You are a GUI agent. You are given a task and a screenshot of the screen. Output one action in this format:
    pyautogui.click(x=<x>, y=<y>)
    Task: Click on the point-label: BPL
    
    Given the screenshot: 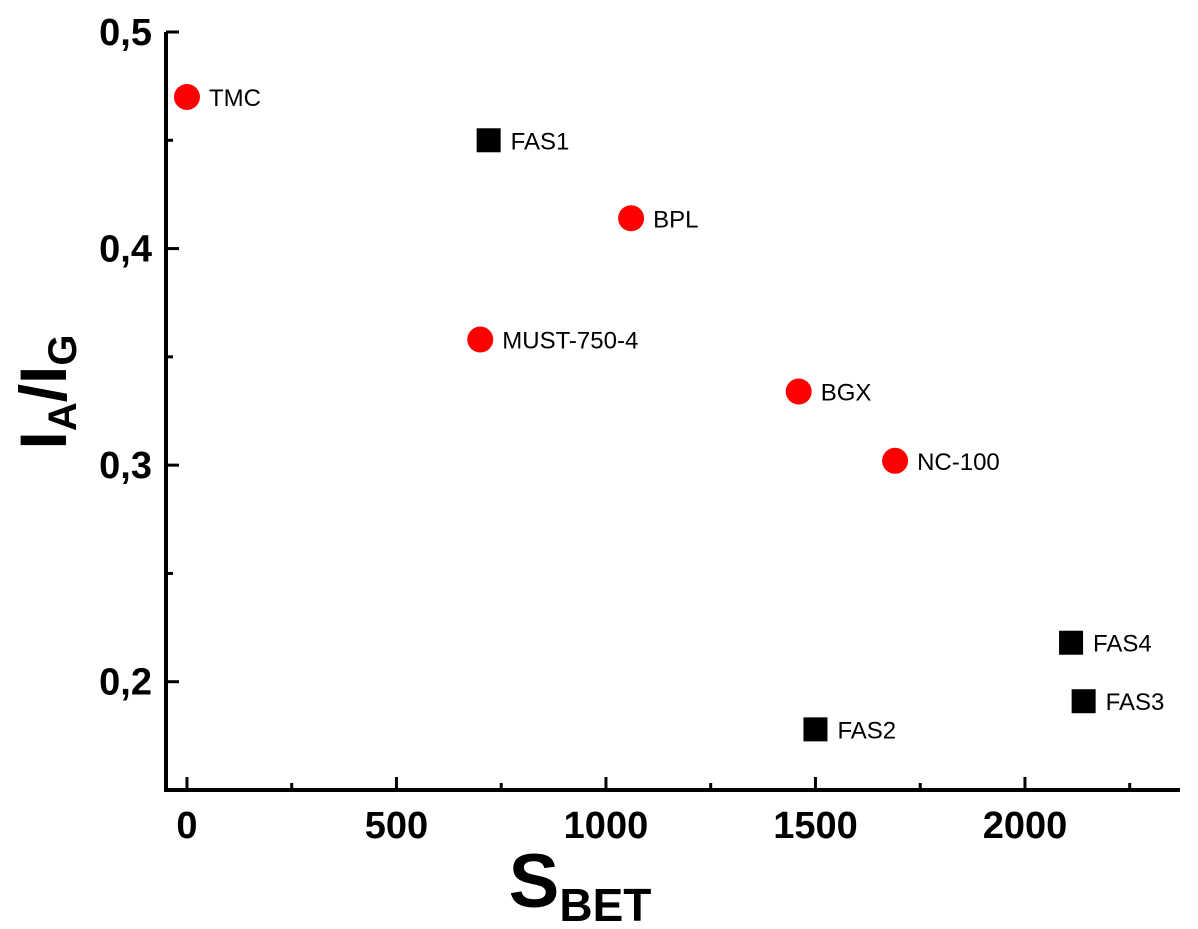 What is the action you would take?
    pyautogui.click(x=675, y=219)
    